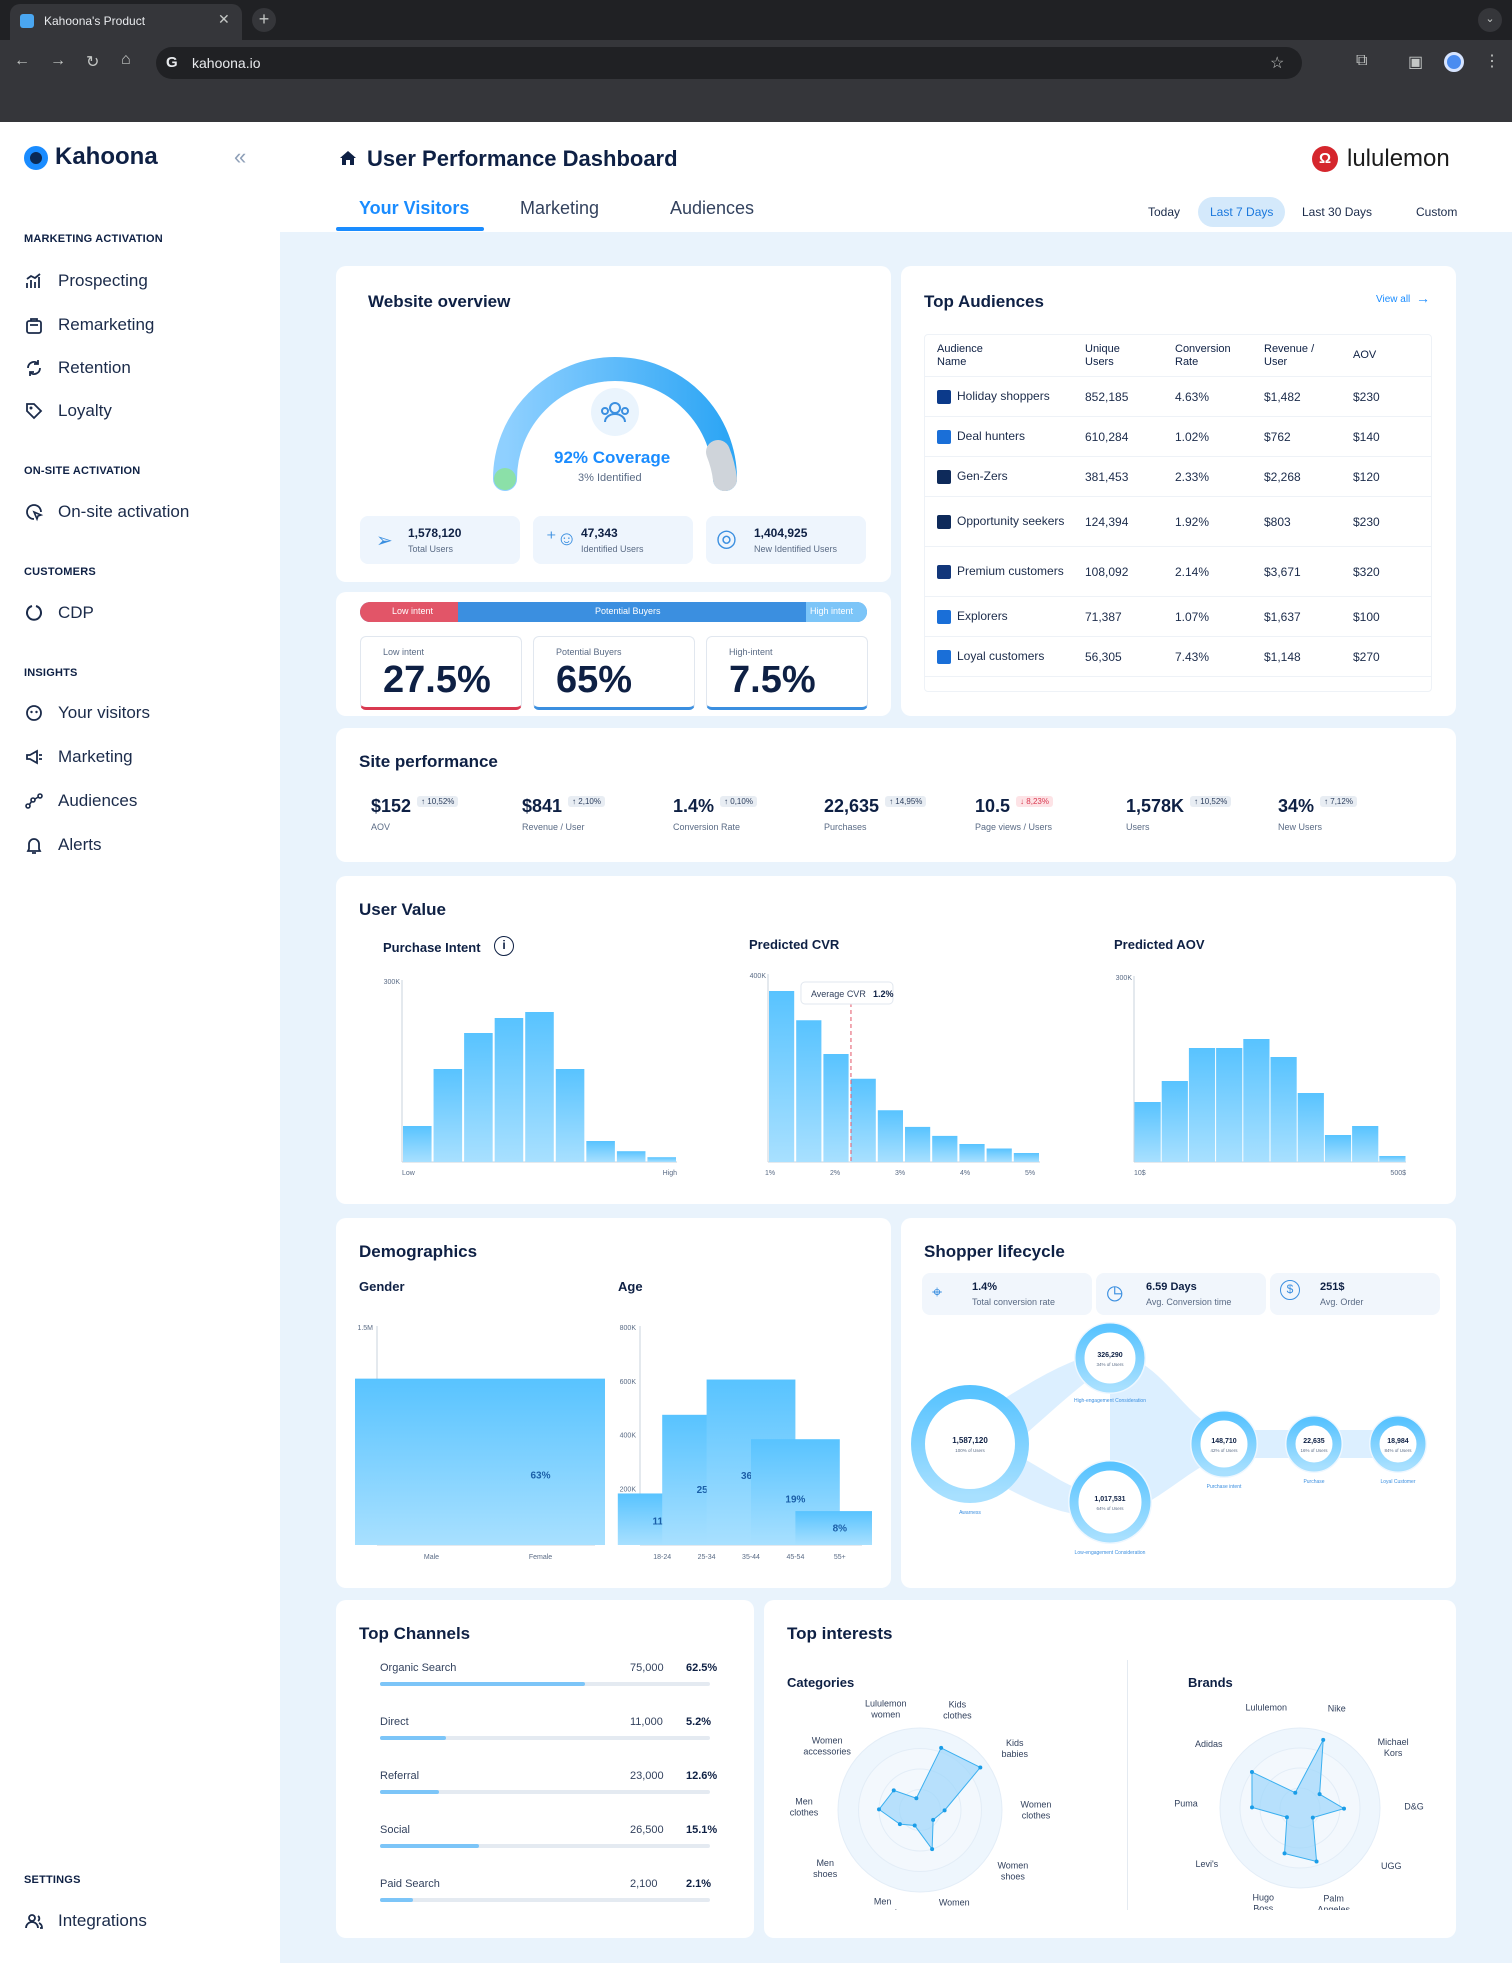 This screenshot has height=1963, width=1512. What do you see at coordinates (1492, 61) in the screenshot?
I see `menu-kebab-icon: ⋮` at bounding box center [1492, 61].